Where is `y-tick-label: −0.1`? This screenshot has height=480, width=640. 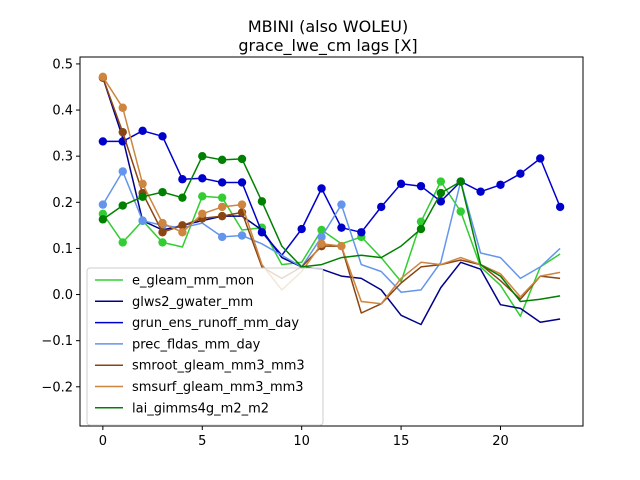
y-tick-label: −0.1 is located at coordinates (57, 341).